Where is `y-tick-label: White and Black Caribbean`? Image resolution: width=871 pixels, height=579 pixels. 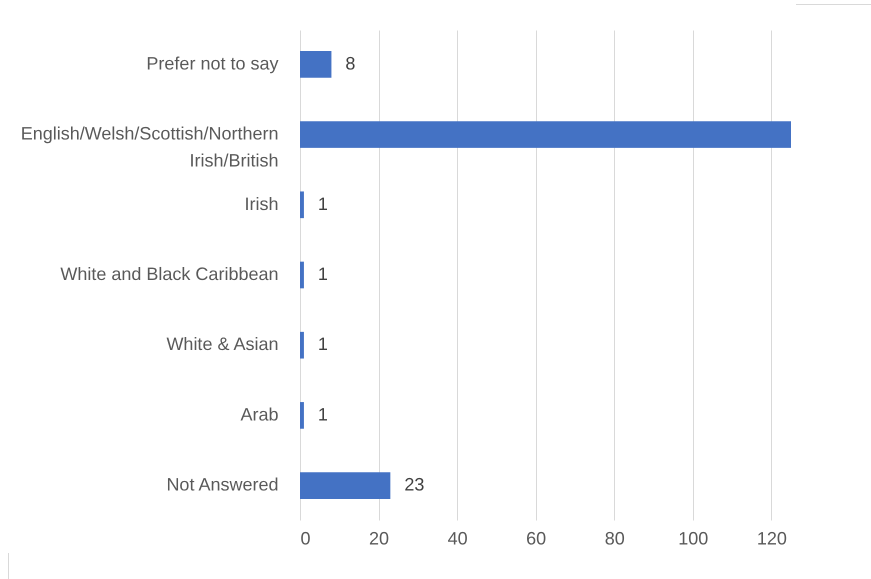
y-tick-label: White and Black Caribbean is located at coordinates (169, 274).